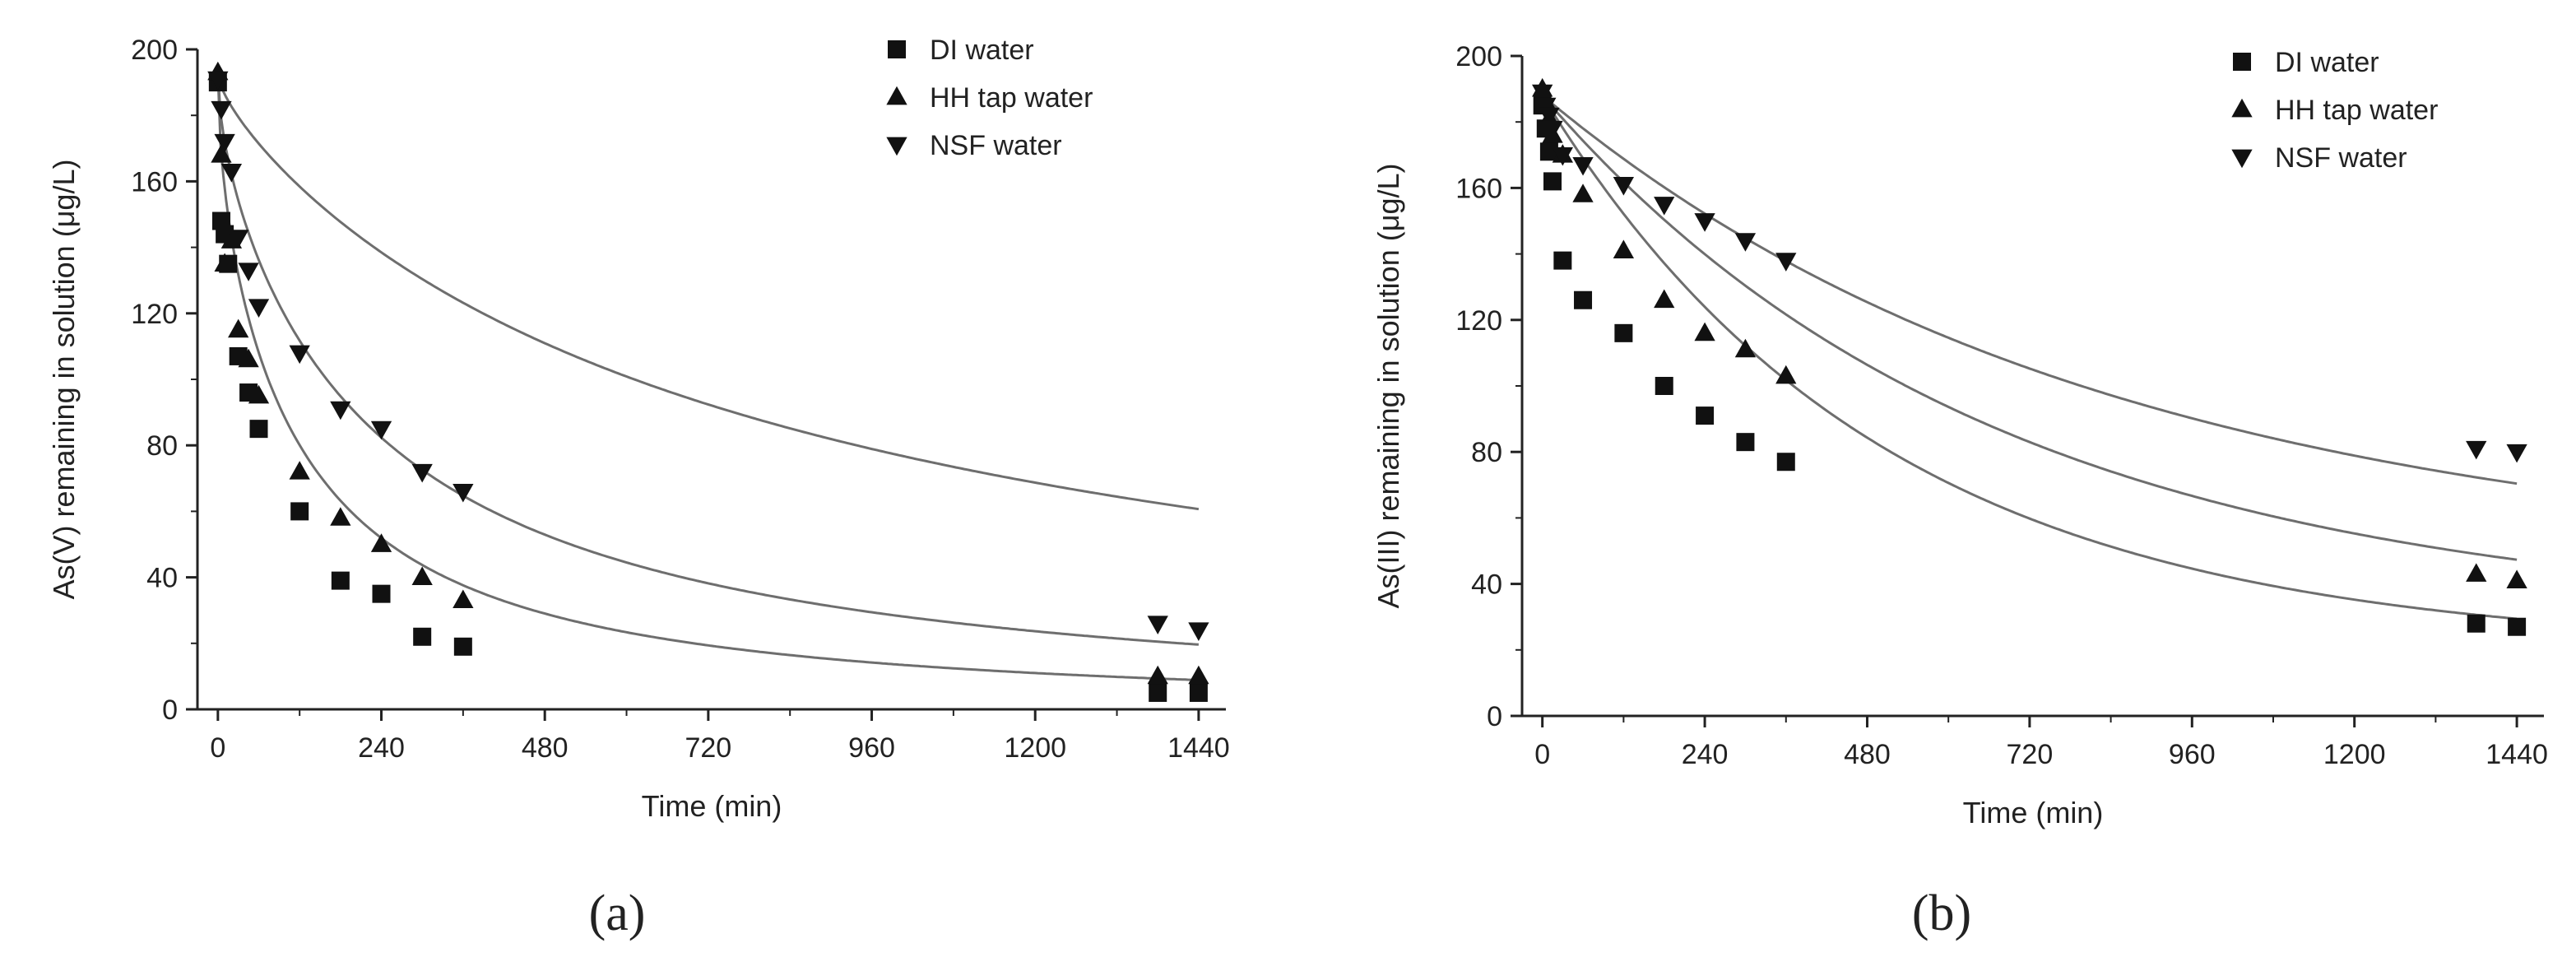  Describe the element at coordinates (162, 578) in the screenshot. I see `y-tick-label: 40` at that location.